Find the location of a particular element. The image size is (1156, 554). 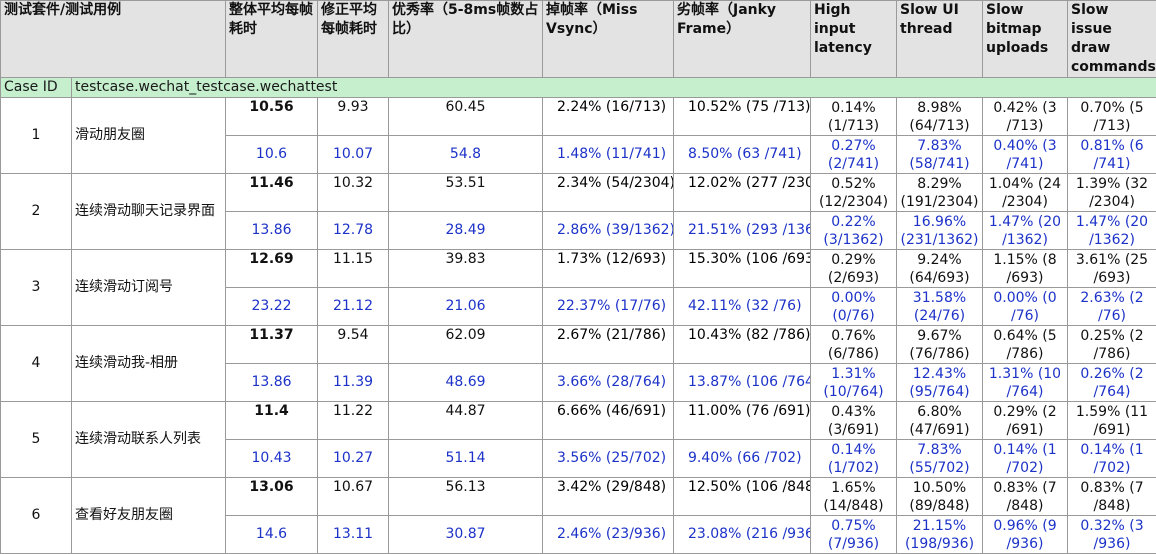

header-high-input-latency: High input latency is located at coordinates (854, 39).